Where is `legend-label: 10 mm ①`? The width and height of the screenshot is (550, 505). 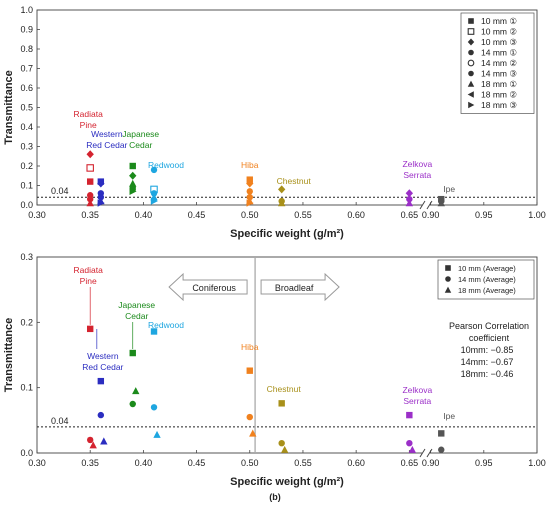 legend-label: 10 mm ① is located at coordinates (499, 21).